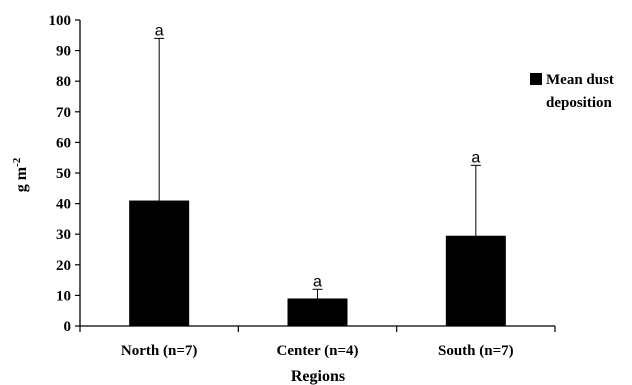 The width and height of the screenshot is (632, 385). I want to click on y-tick-label: 100, so click(60, 21).